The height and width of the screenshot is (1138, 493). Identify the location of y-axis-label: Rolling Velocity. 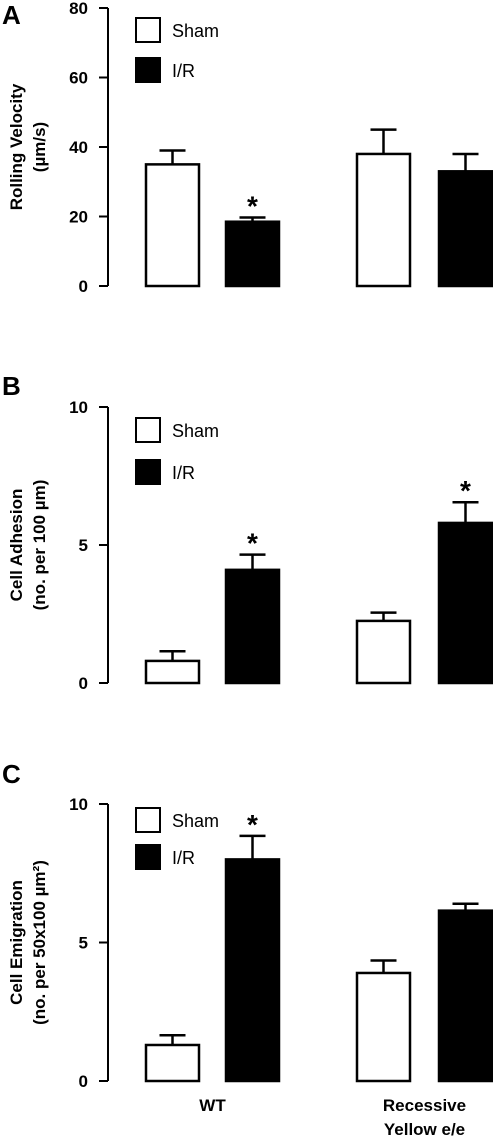
(16, 146).